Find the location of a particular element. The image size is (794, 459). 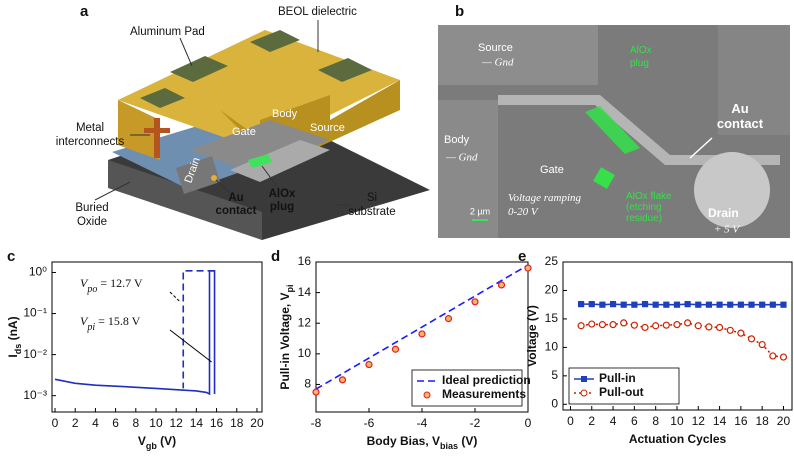

annotation-text: = 12.7 V is located at coordinates (120, 283).